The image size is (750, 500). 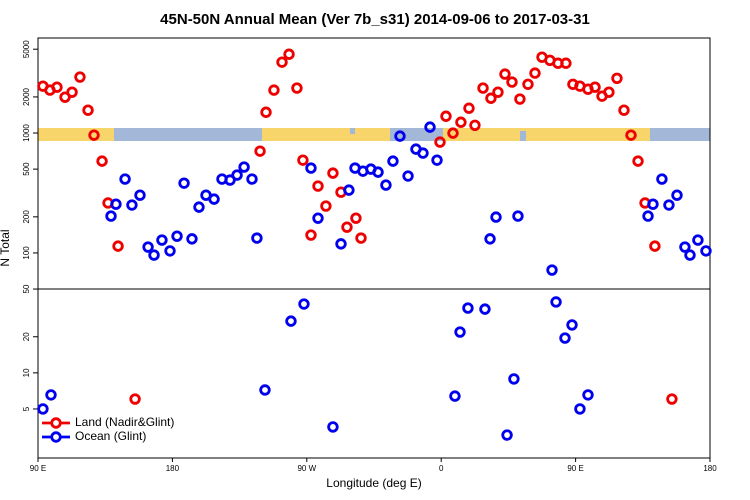 What do you see at coordinates (26, 217) in the screenshot?
I see `y-tick-label: 200` at bounding box center [26, 217].